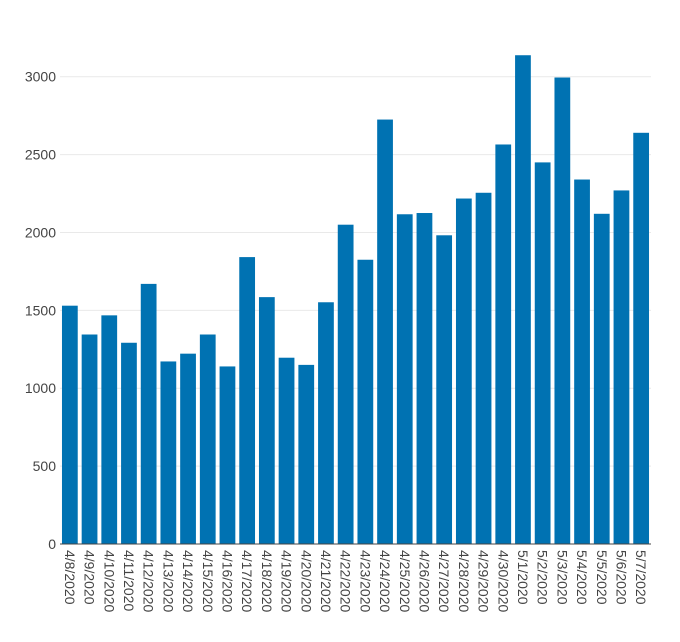 The image size is (680, 642). What do you see at coordinates (346, 581) in the screenshot?
I see `x-tick-label: 4/22/2020` at bounding box center [346, 581].